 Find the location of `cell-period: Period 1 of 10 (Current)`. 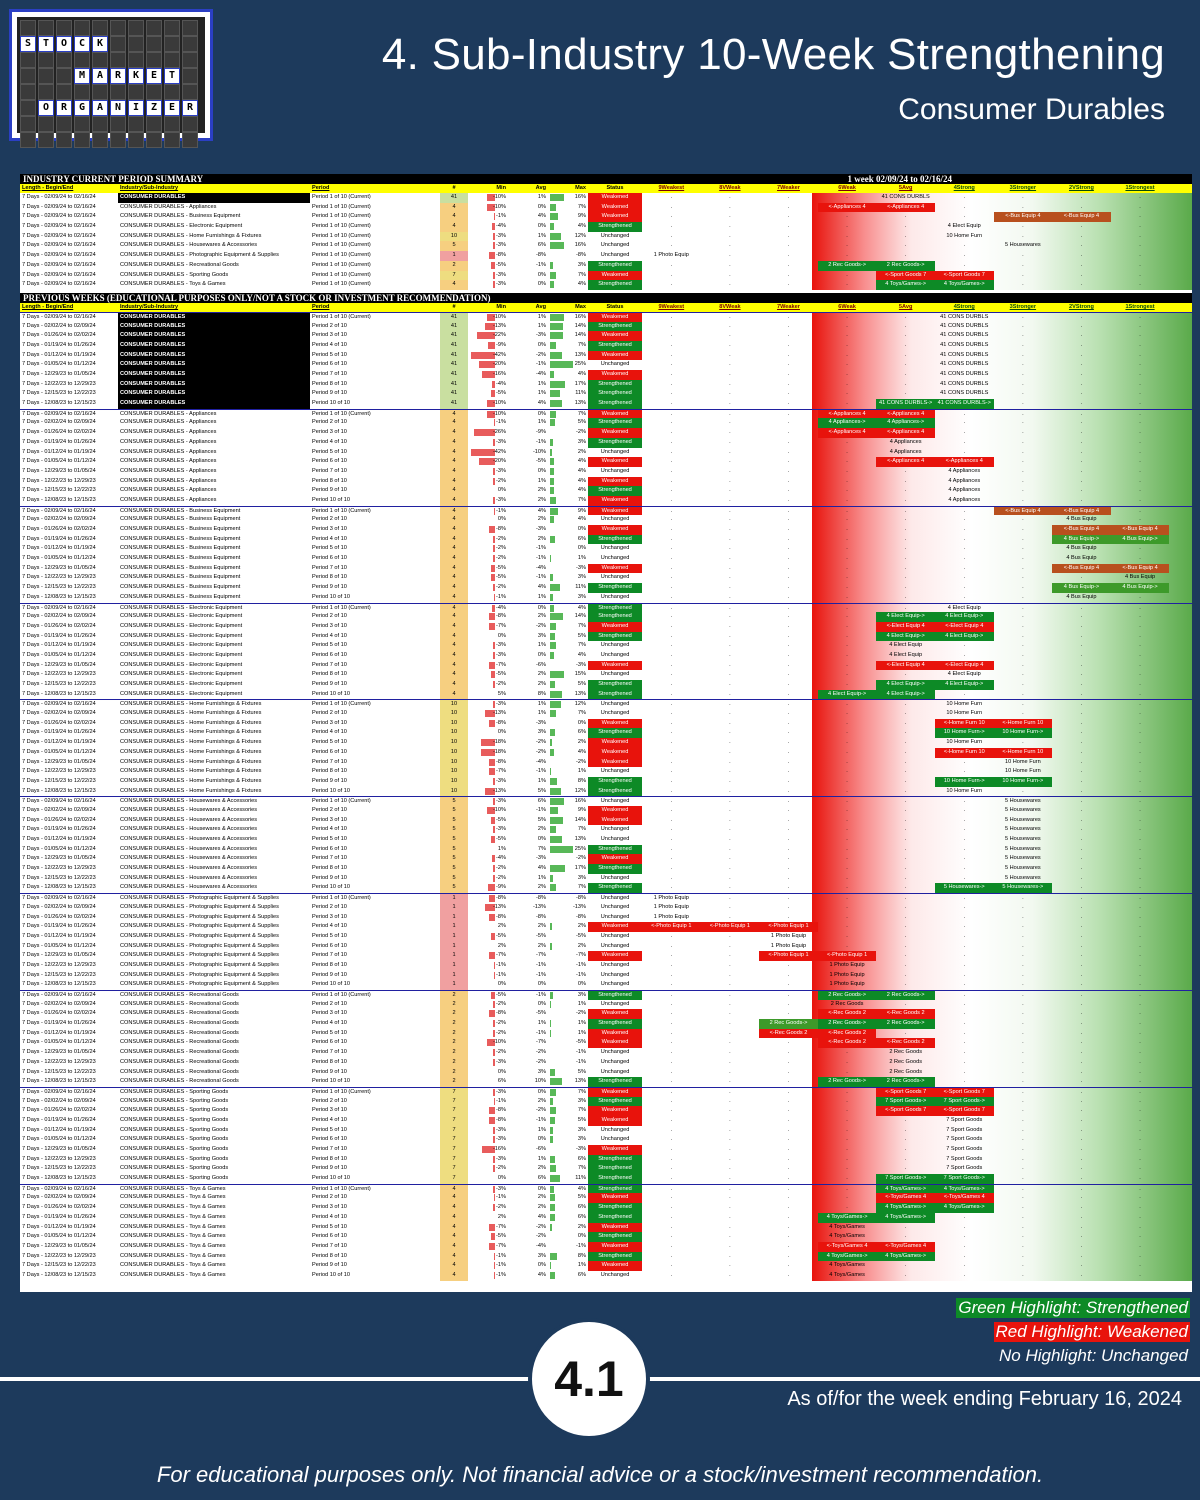

cell-period: Period 1 of 10 (Current) is located at coordinates (341, 264).